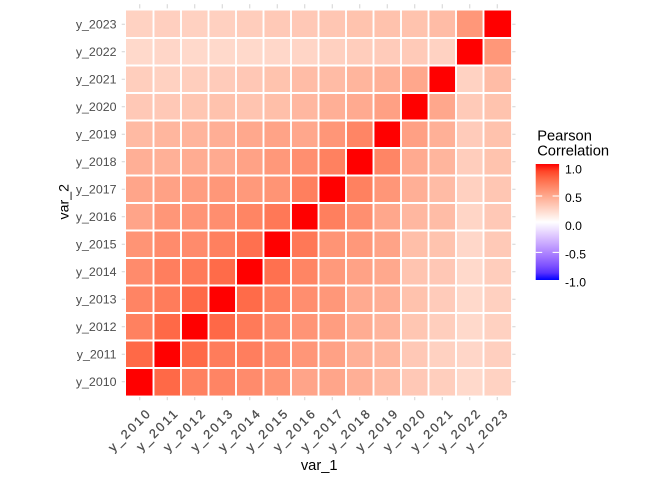  Describe the element at coordinates (573, 198) in the screenshot. I see `svg-text: 0.5` at that location.